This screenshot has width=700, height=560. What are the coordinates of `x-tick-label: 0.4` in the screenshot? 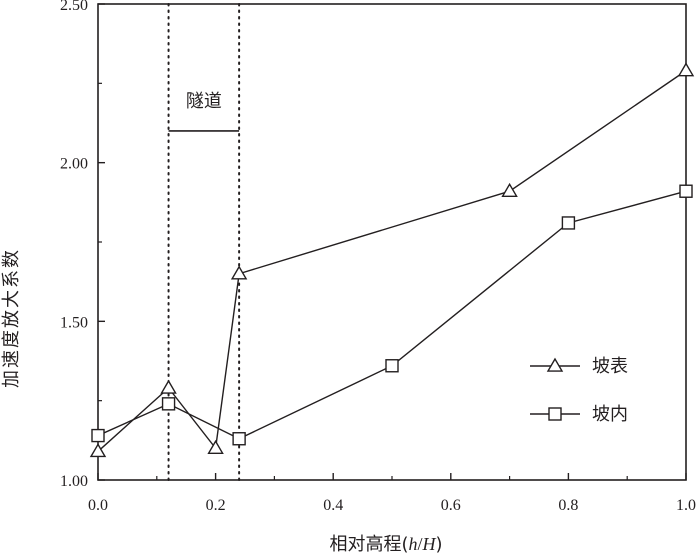 It's located at (333, 505).